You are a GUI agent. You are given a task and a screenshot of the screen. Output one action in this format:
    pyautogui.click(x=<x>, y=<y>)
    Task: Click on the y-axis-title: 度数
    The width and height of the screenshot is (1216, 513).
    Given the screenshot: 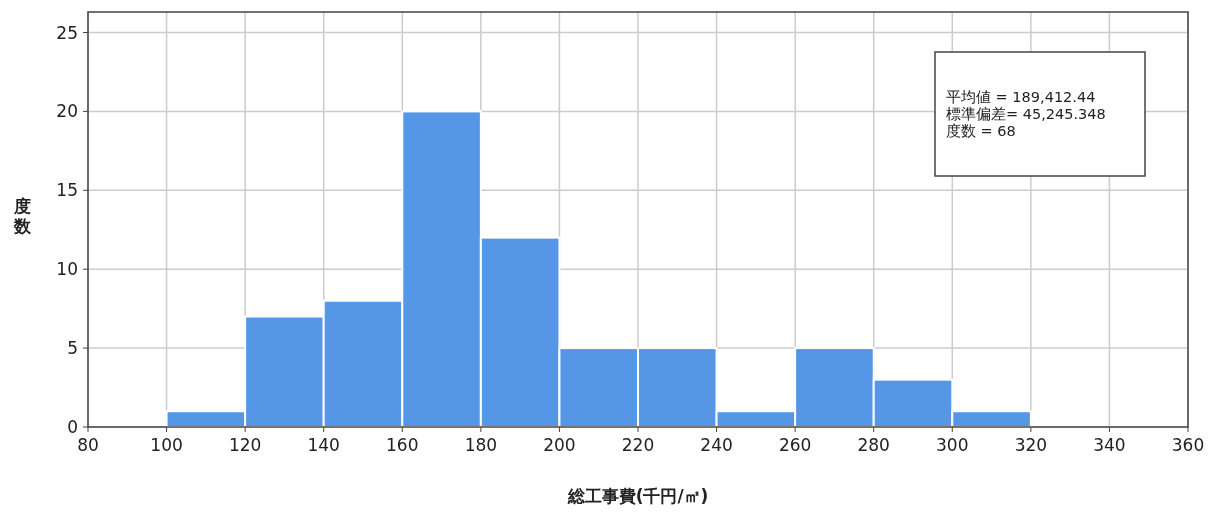 What is the action you would take?
    pyautogui.click(x=22, y=215)
    